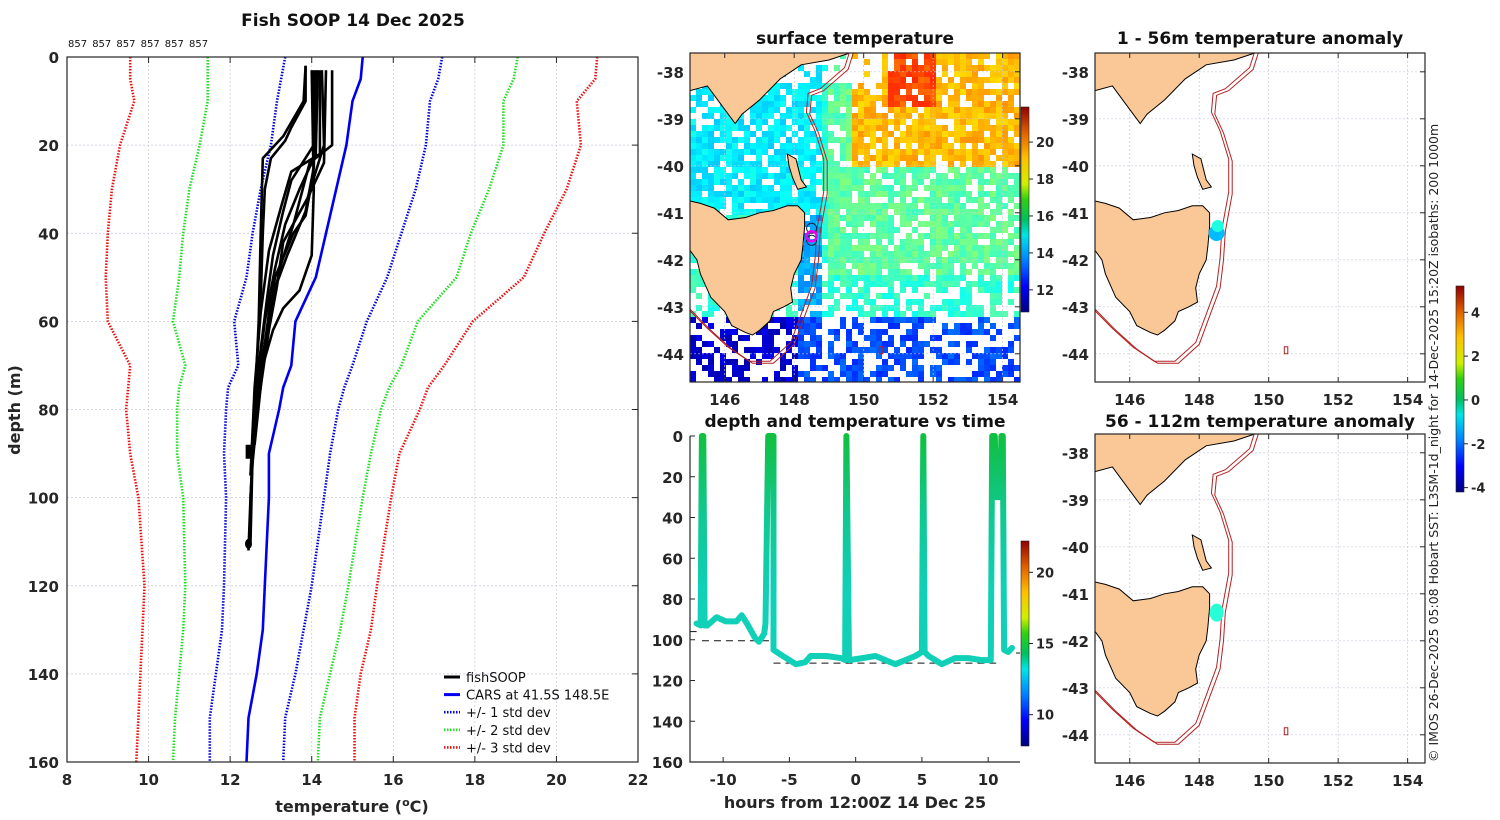 Image resolution: width=1500 pixels, height=820 pixels. Describe the element at coordinates (496, 678) in the screenshot. I see `legend-label: fishSOOP` at that location.